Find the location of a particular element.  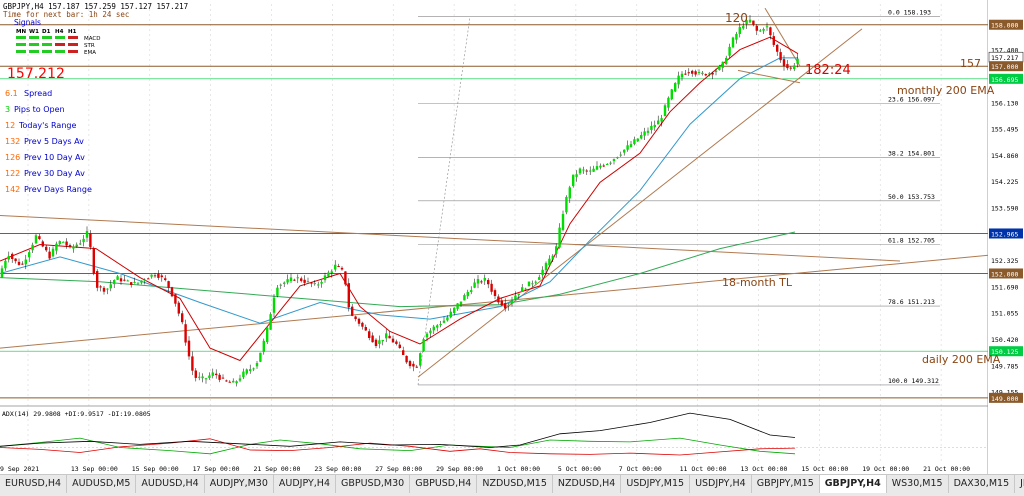

symbol-tab: GBPUSD,M30 is located at coordinates (373, 484).